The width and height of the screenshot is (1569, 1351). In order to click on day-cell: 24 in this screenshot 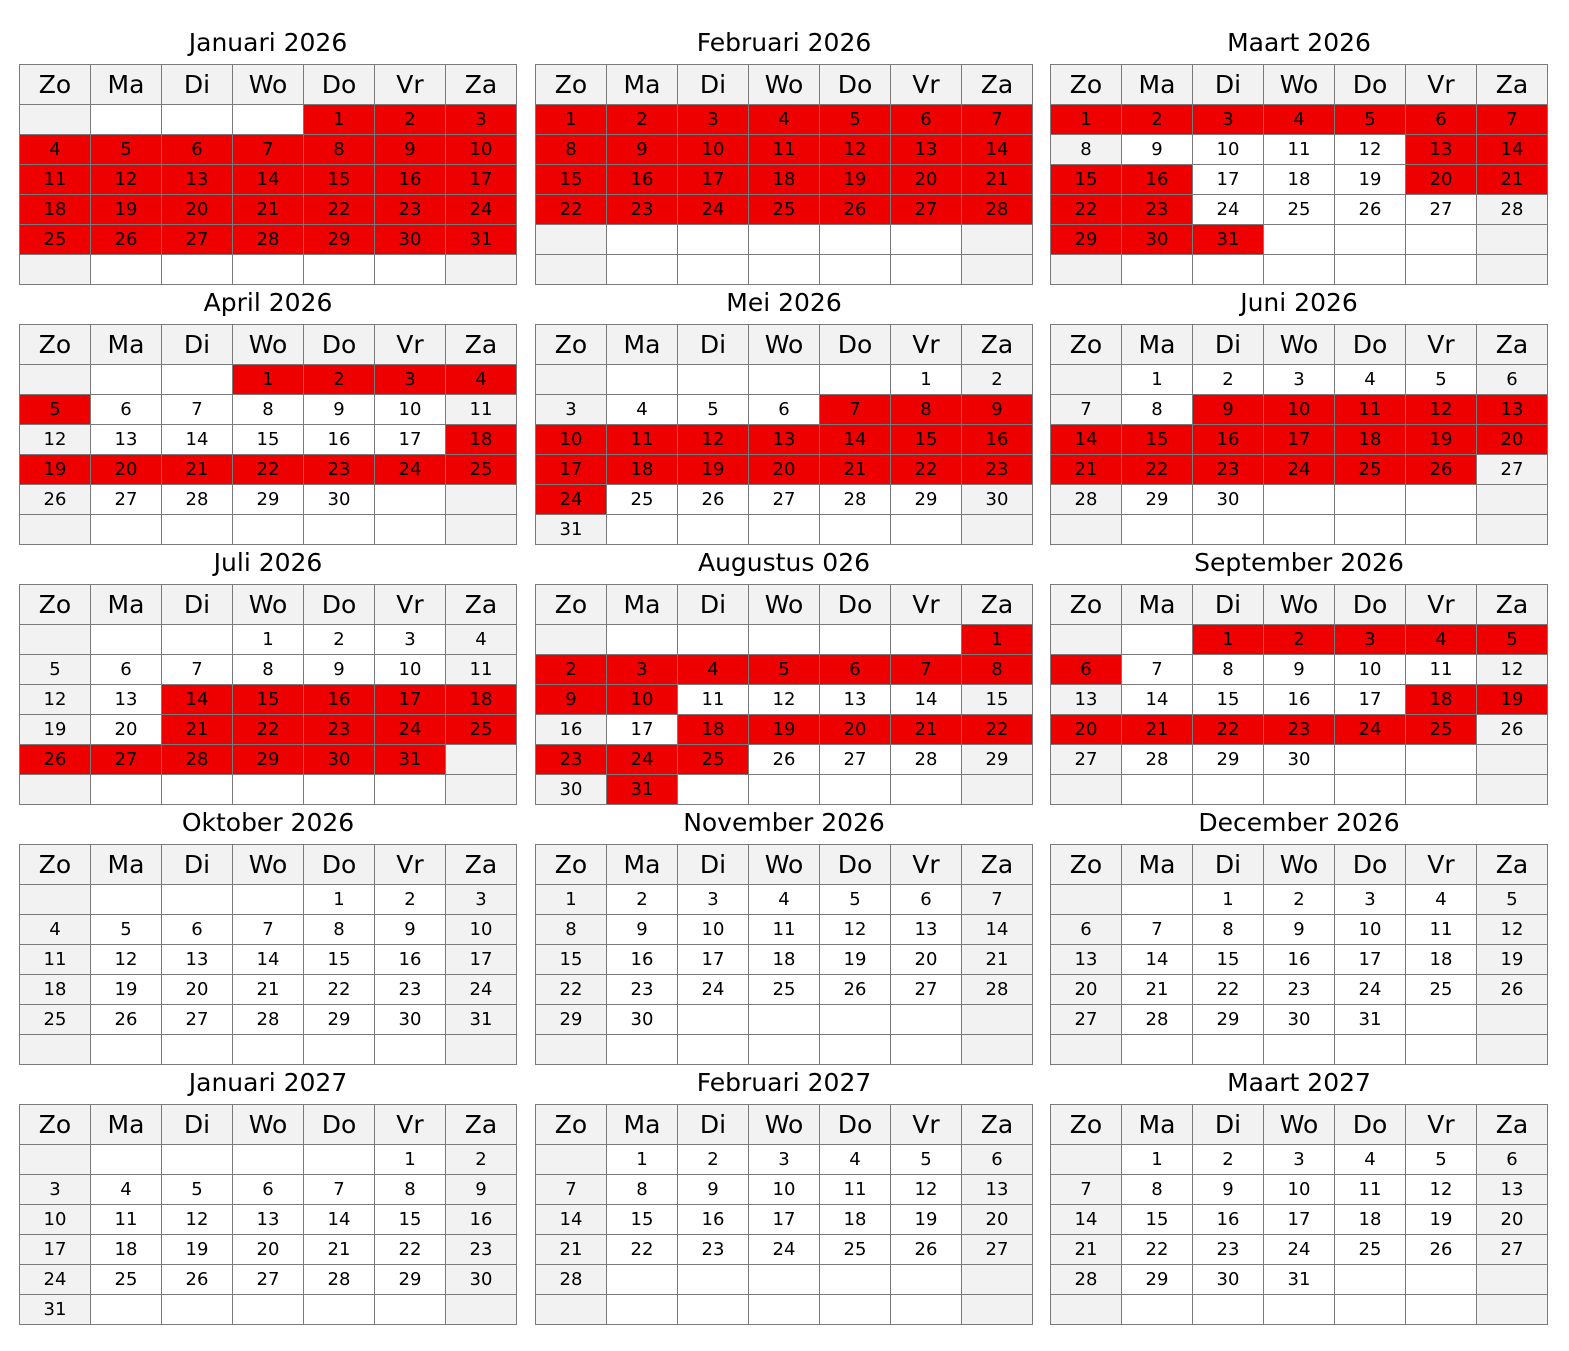, I will do `click(1370, 729)`.